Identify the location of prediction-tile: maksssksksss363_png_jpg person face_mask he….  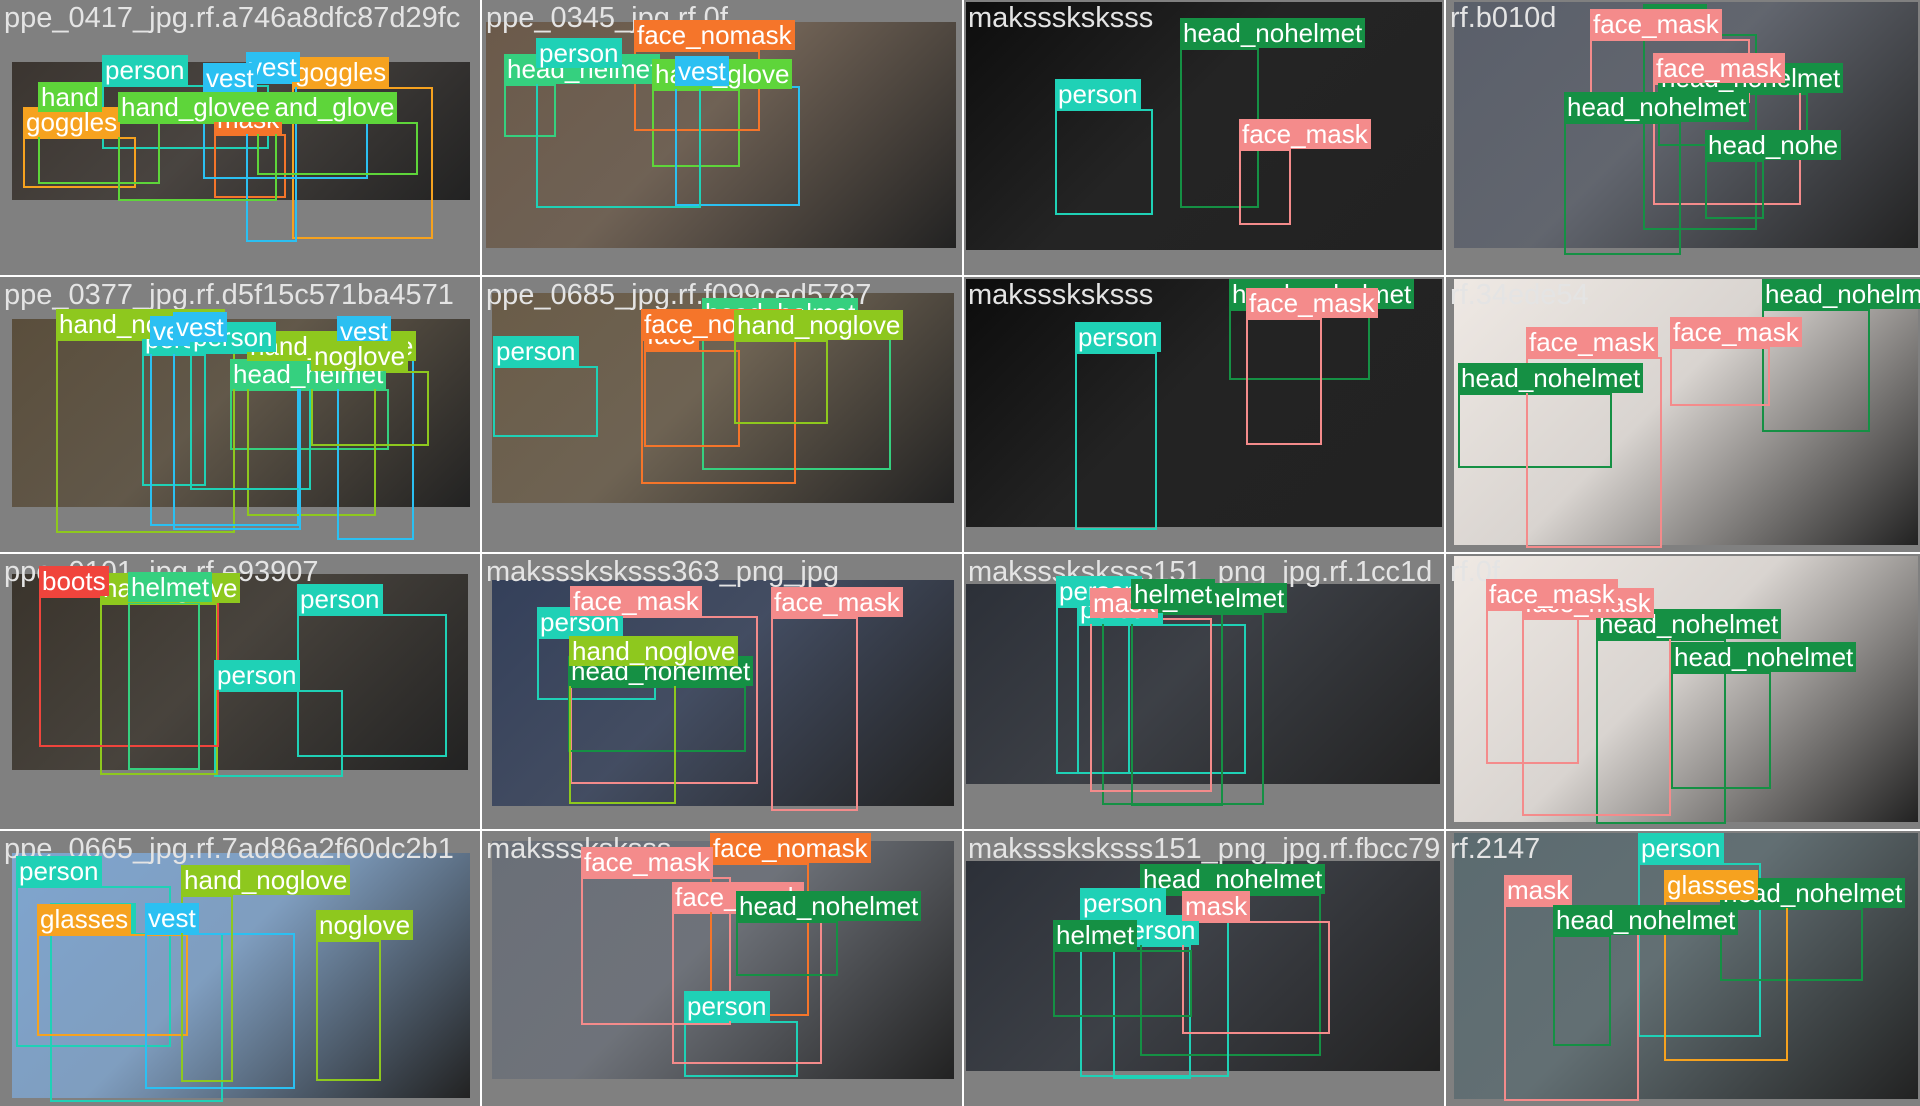
(722, 691).